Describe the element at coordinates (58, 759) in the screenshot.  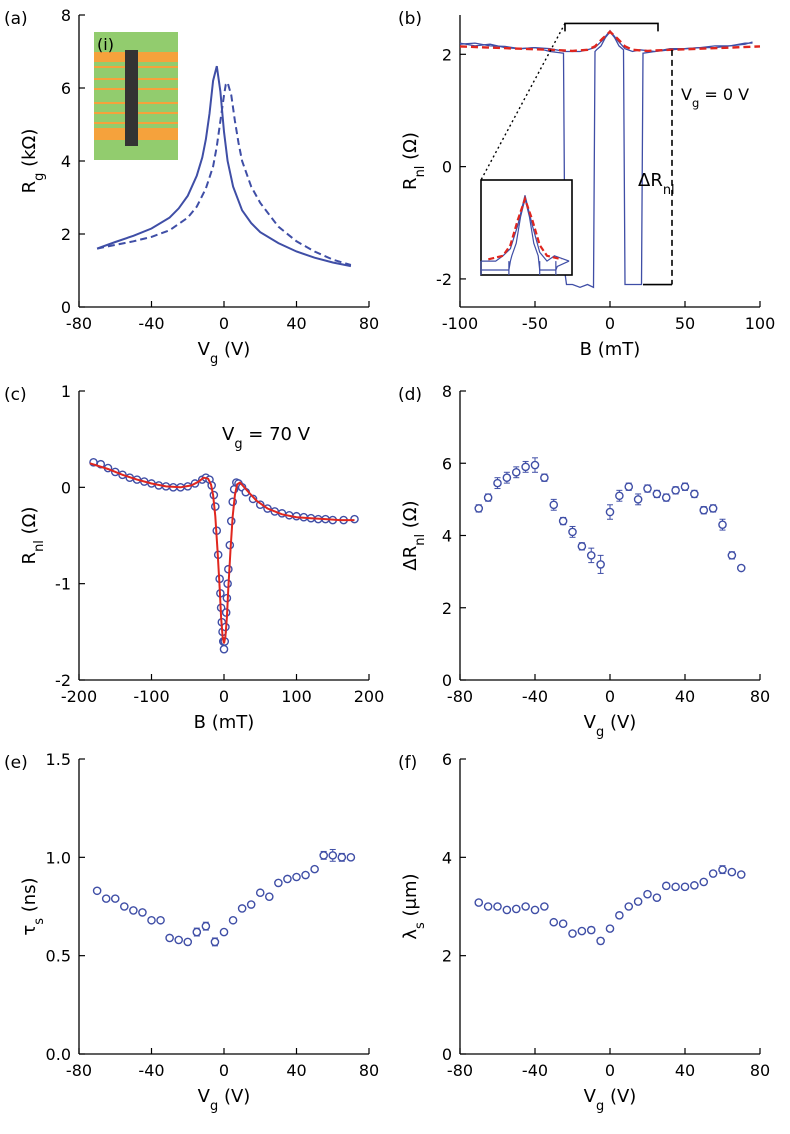
I see `y-tick-label: 1.5` at that location.